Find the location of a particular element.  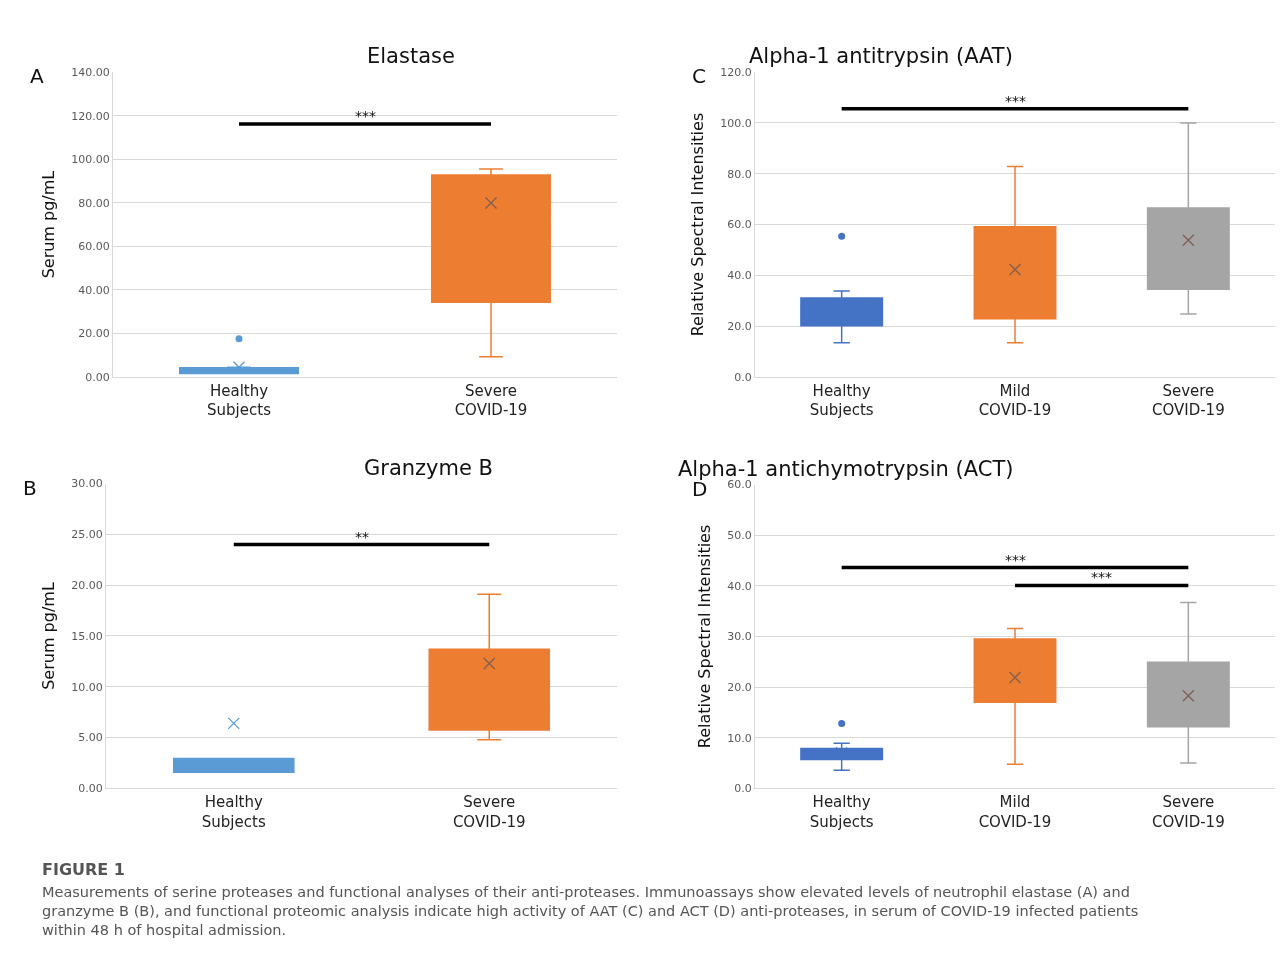

y-tick-label: 10.0 is located at coordinates (739, 738).